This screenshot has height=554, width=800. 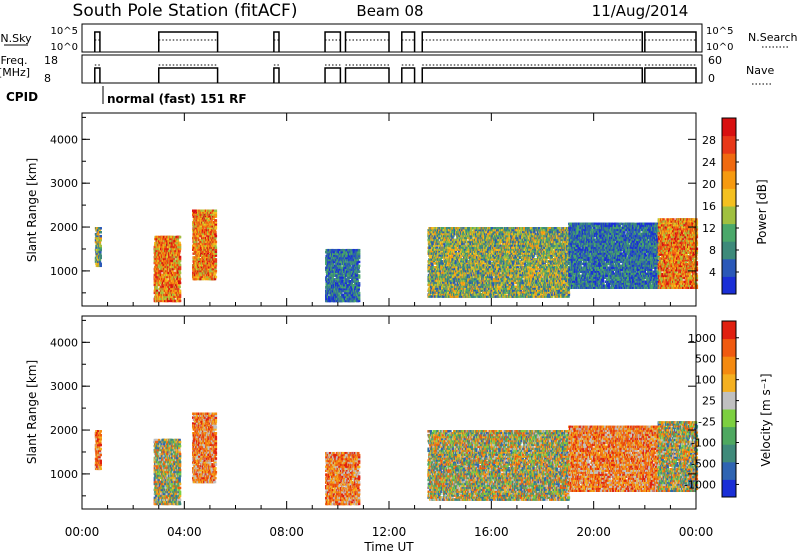 What do you see at coordinates (711, 78) in the screenshot?
I see `nave-tick-bottom: 0` at bounding box center [711, 78].